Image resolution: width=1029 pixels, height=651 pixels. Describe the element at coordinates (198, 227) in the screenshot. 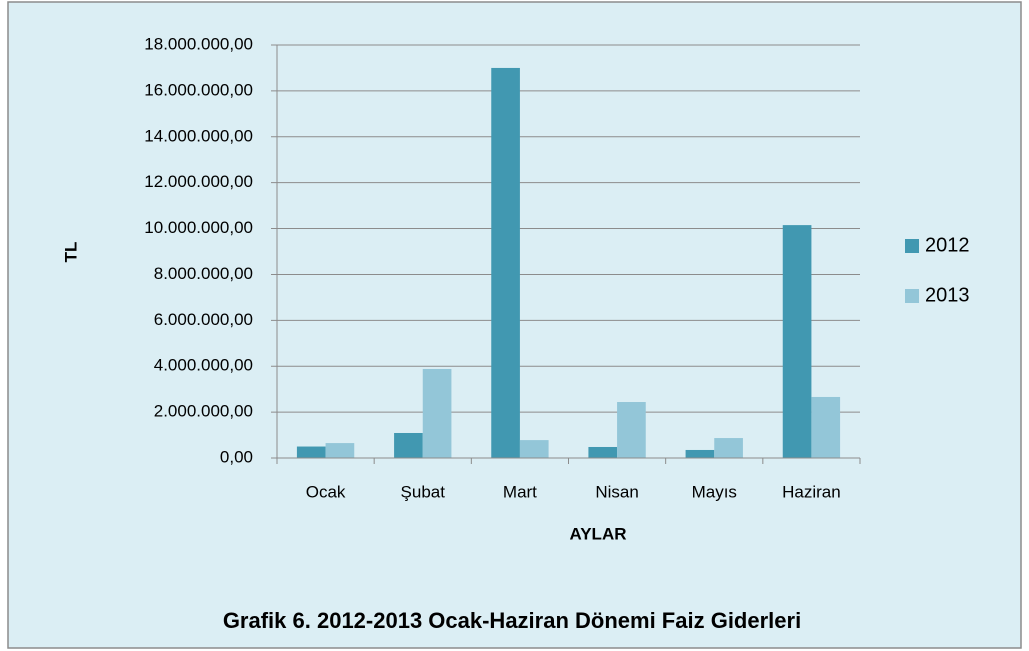

I see `y-tick-label: 10.000.000,00` at that location.